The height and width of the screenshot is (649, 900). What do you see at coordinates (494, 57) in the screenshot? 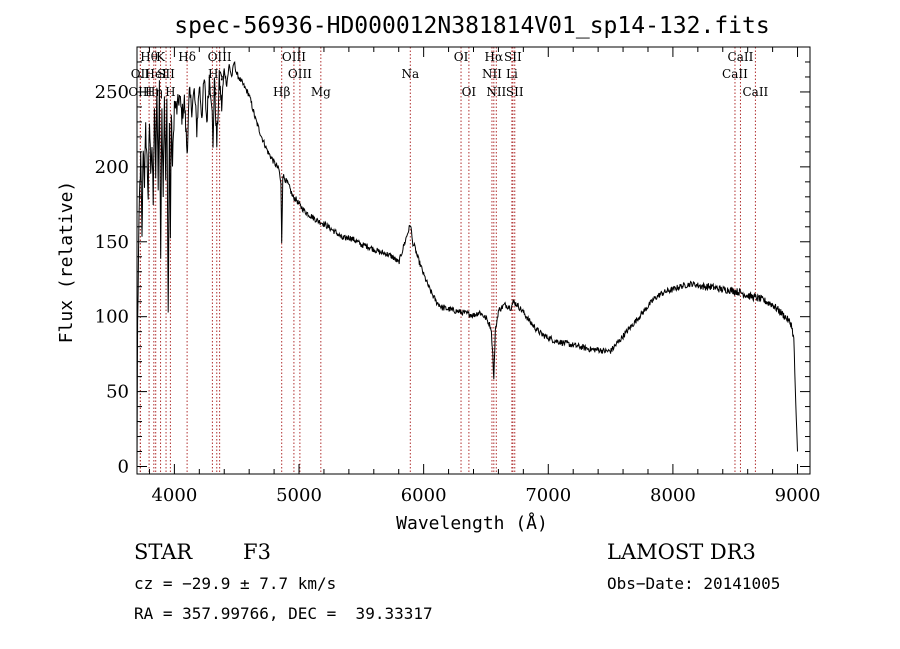
I see `spectral-line-label: Hα` at bounding box center [494, 57].